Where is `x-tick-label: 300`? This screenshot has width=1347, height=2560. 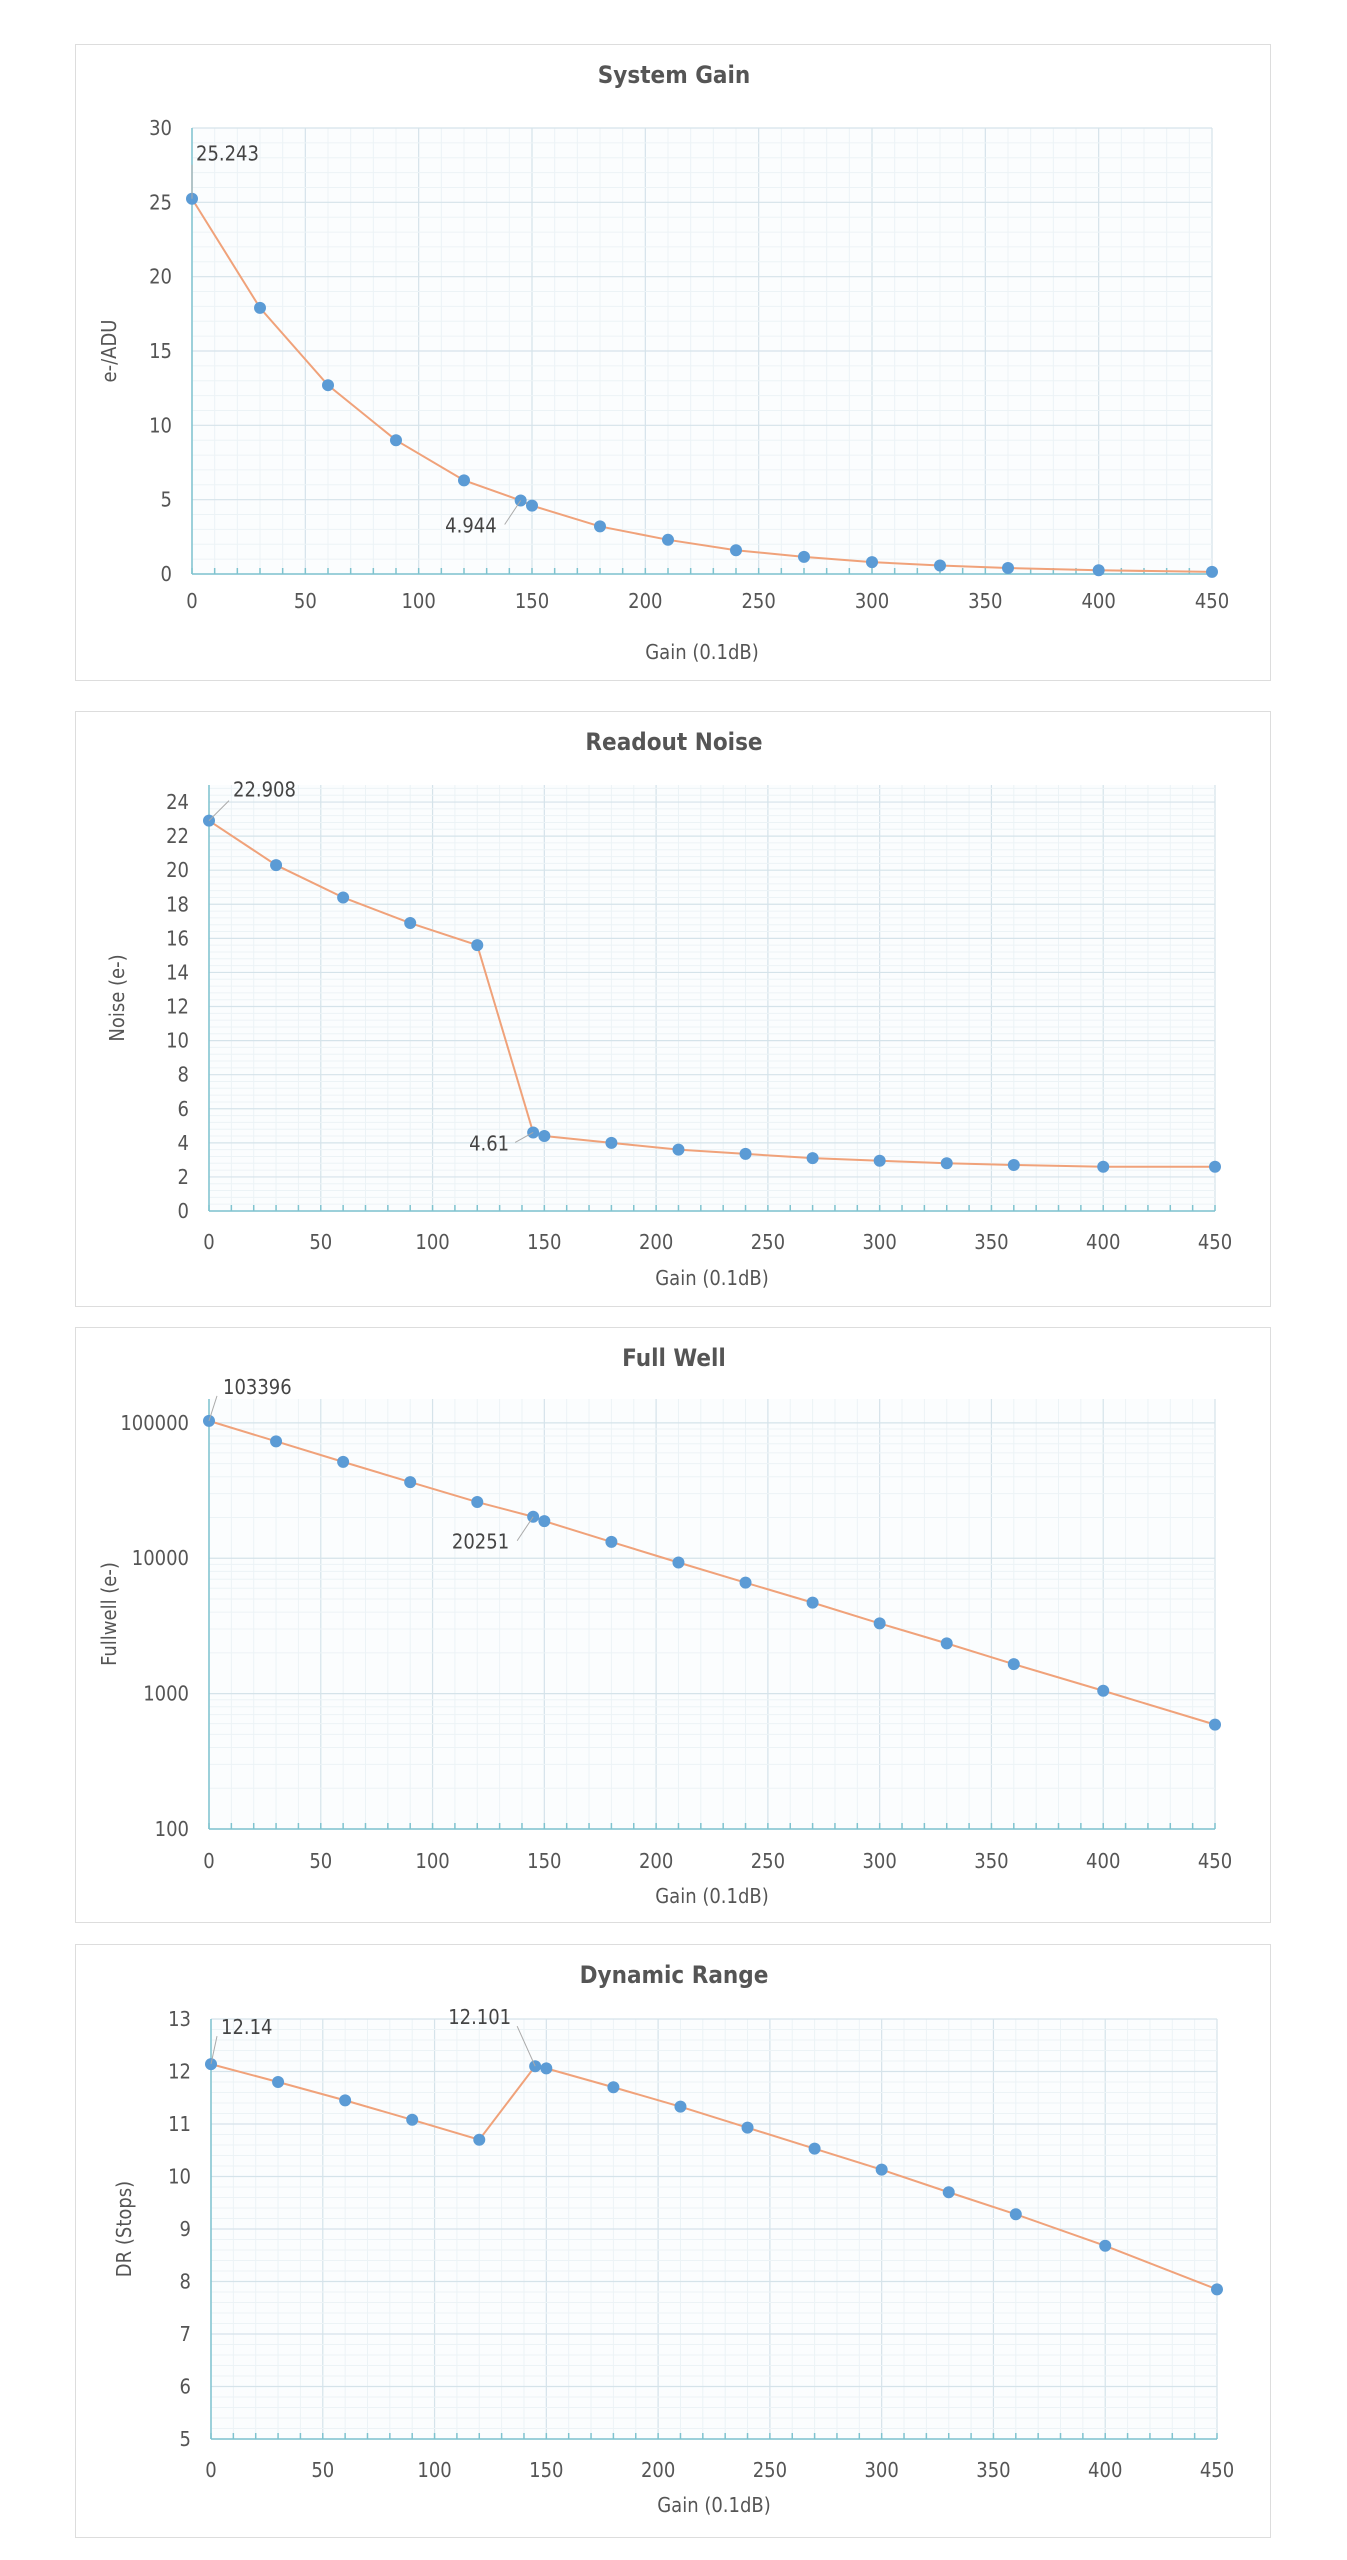 x-tick-label: 300 is located at coordinates (879, 1861).